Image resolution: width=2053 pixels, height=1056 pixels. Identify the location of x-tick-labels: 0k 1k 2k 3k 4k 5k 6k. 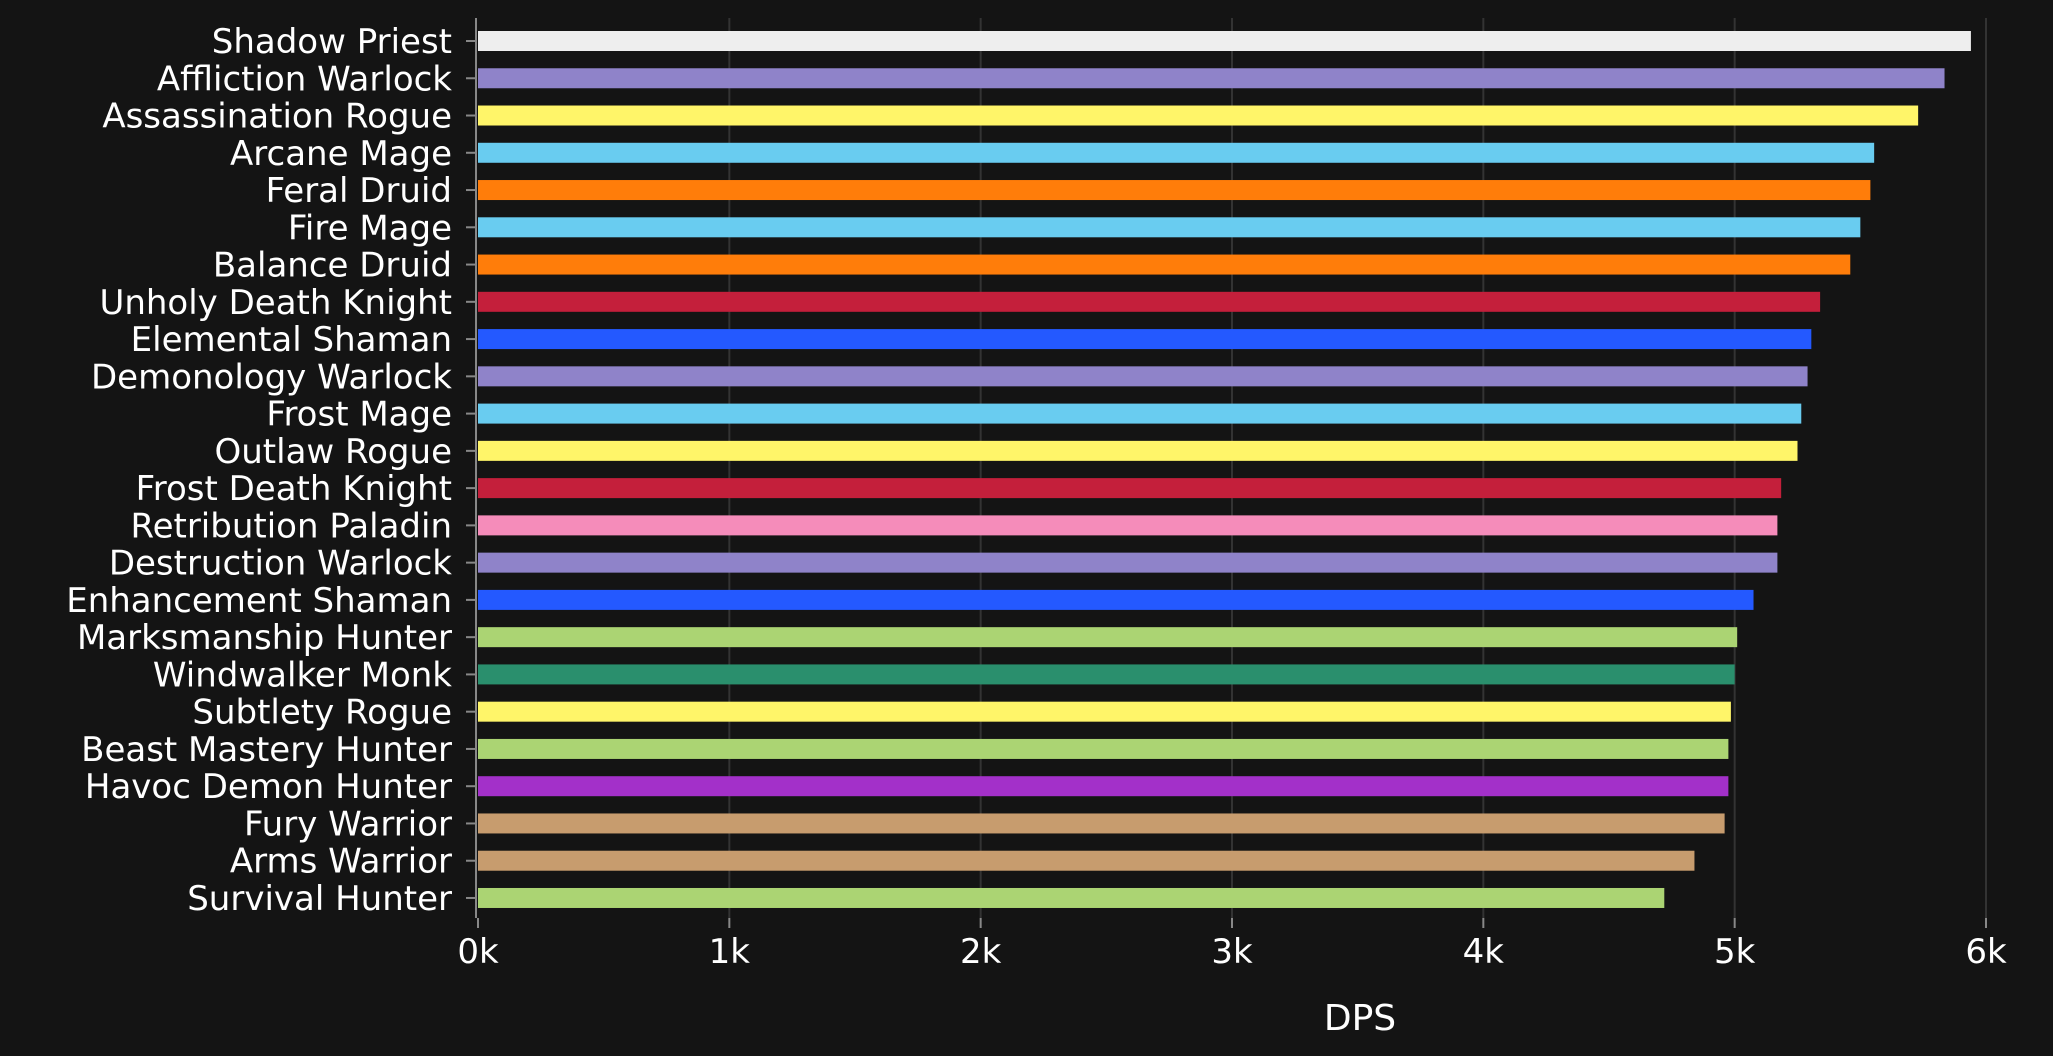
(1232, 952).